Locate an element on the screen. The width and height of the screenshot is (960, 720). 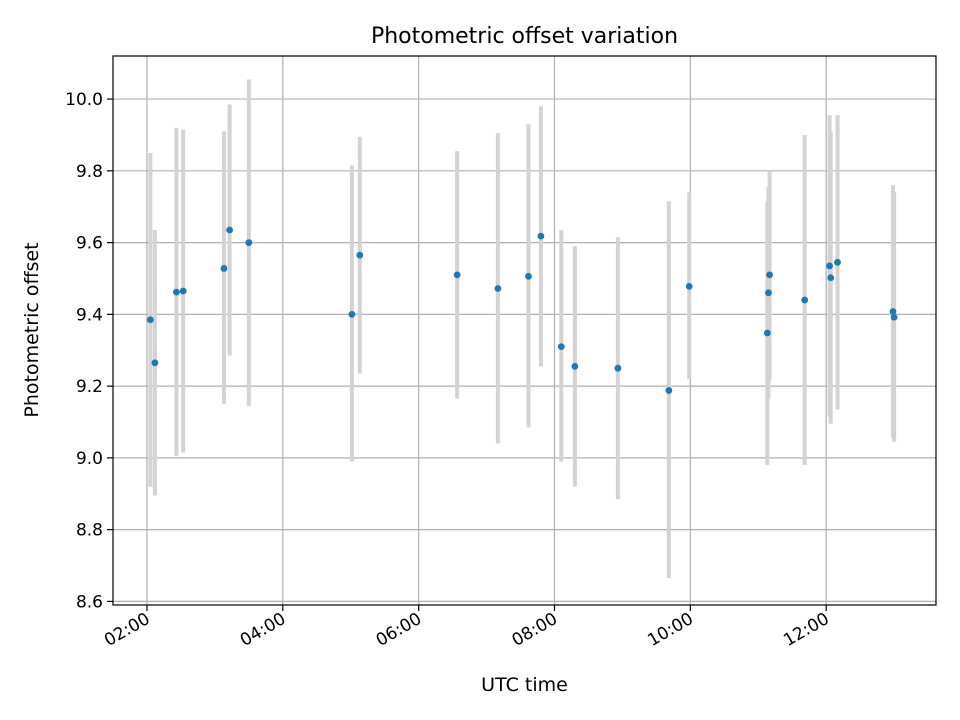
y-tick-label: 9.6 is located at coordinates (89, 244).